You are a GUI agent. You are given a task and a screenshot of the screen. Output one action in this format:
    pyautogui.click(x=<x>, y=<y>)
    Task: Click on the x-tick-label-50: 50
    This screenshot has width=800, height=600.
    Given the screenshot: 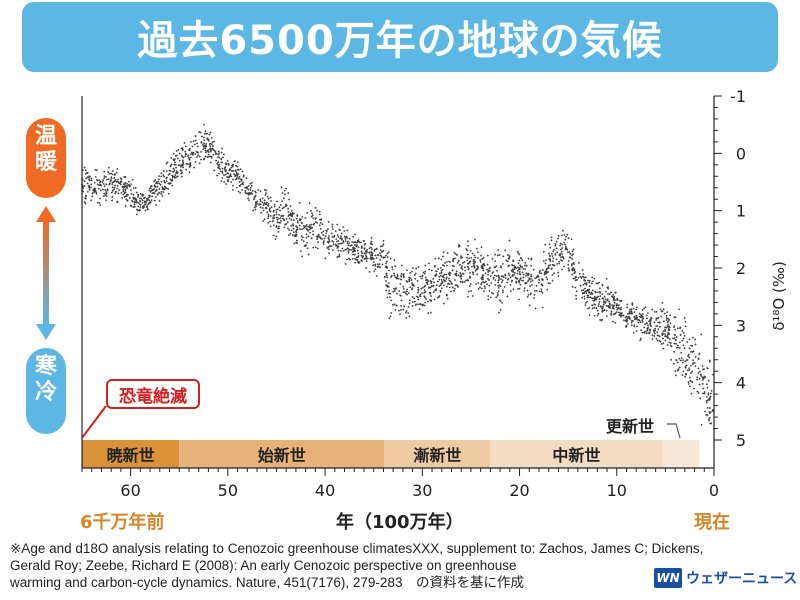 What is the action you would take?
    pyautogui.click(x=228, y=490)
    